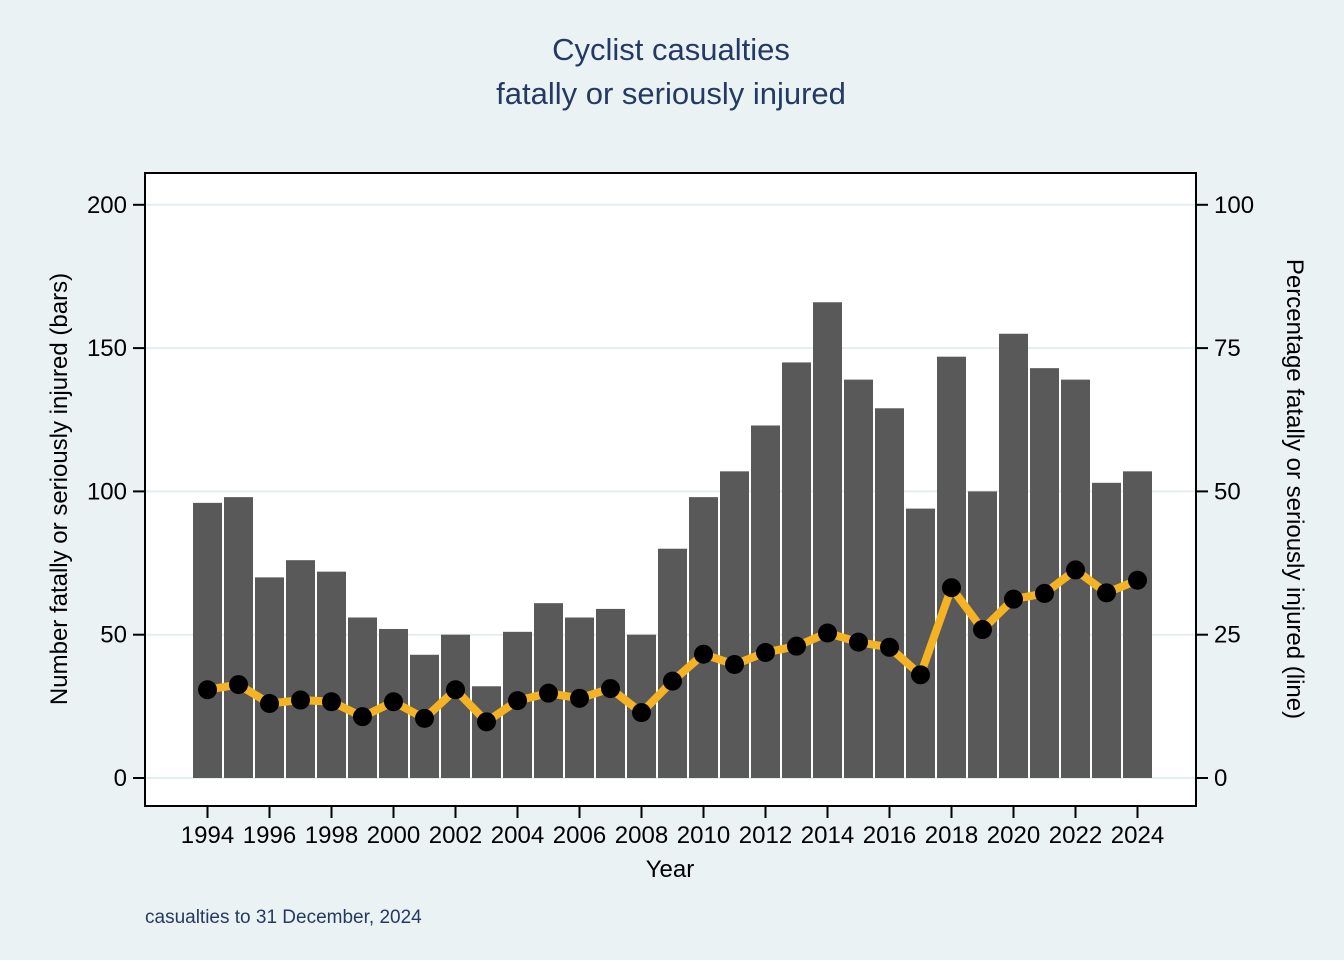  Describe the element at coordinates (1220, 778) in the screenshot. I see `right-tick-label: 0` at that location.